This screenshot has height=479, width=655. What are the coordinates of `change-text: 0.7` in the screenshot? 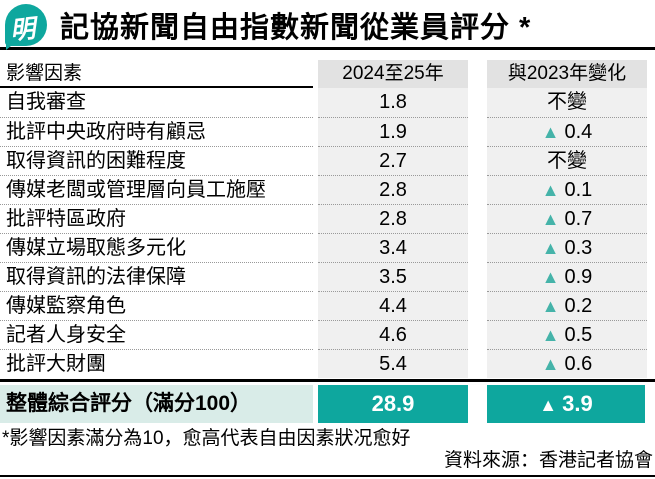 It's located at (578, 219).